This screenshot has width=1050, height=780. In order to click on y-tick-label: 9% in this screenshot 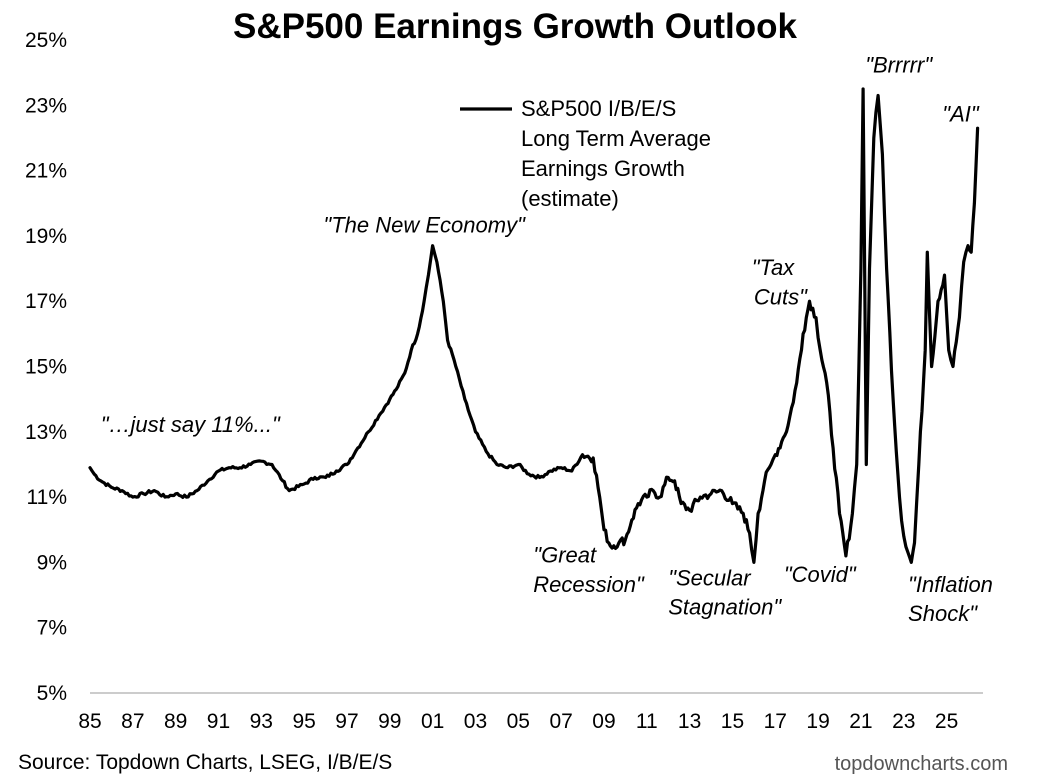, I will do `click(52, 562)`.